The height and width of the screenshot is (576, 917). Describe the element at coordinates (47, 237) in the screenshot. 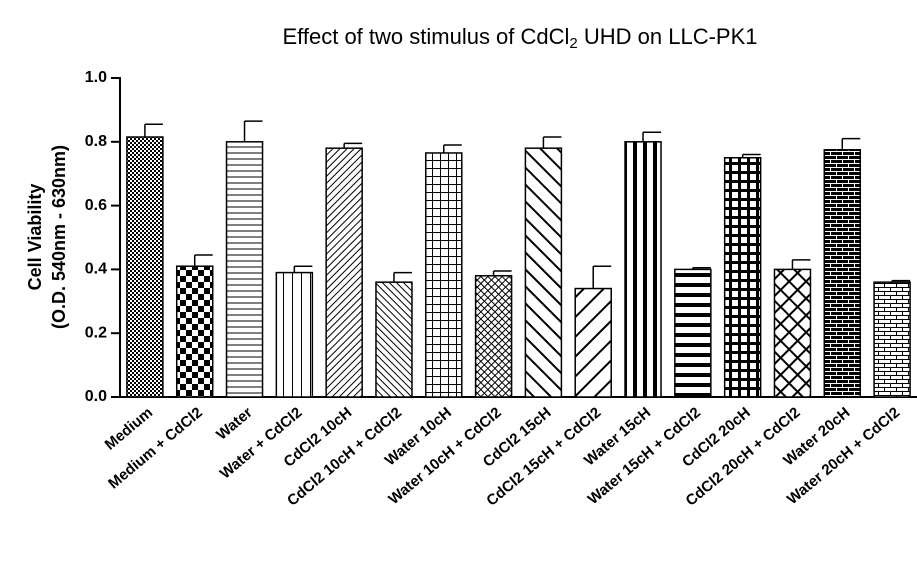

I see `y-axis-label: Cell Viability (O.D. 540nm - 630nm)` at that location.